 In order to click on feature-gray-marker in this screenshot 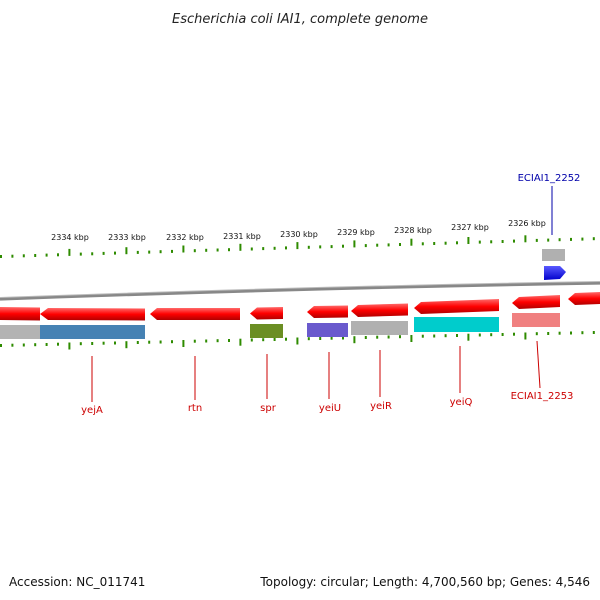, I will do `click(553, 255)`.